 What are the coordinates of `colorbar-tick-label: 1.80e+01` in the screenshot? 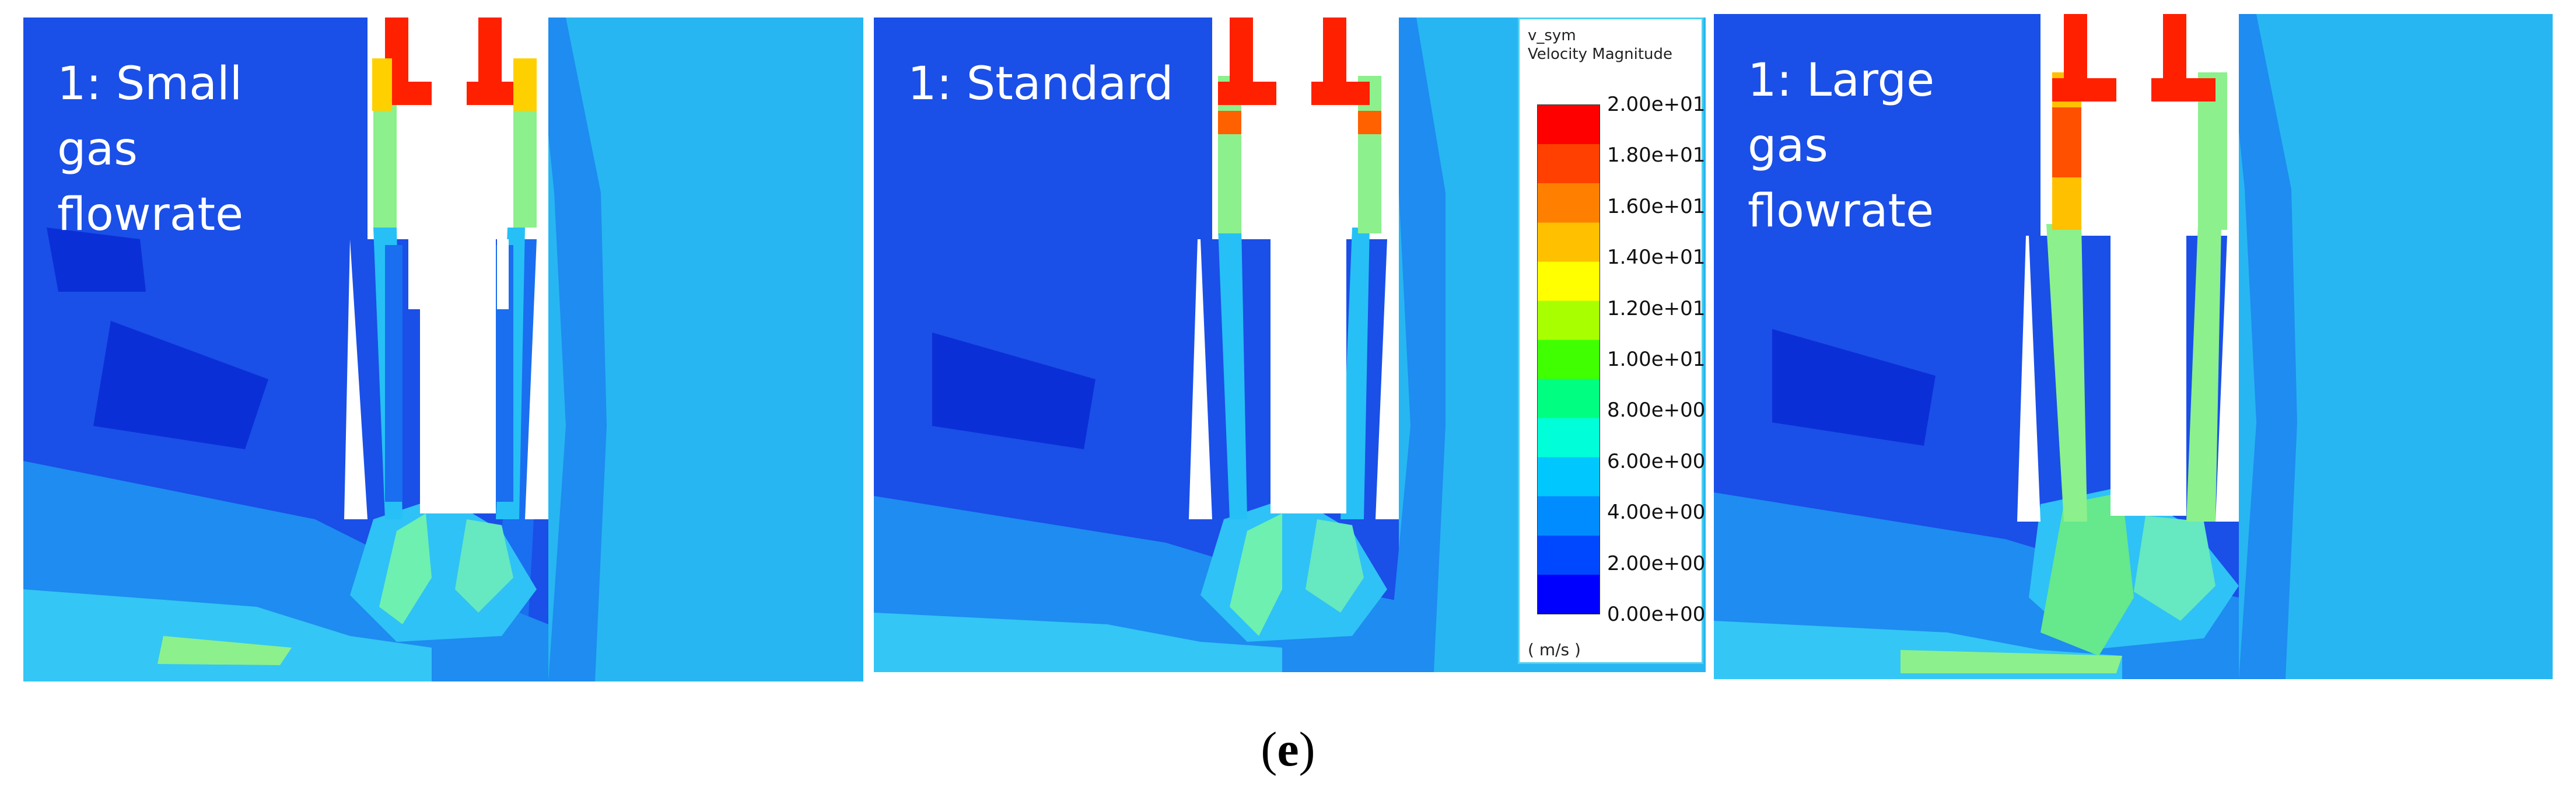 It's located at (1657, 155).